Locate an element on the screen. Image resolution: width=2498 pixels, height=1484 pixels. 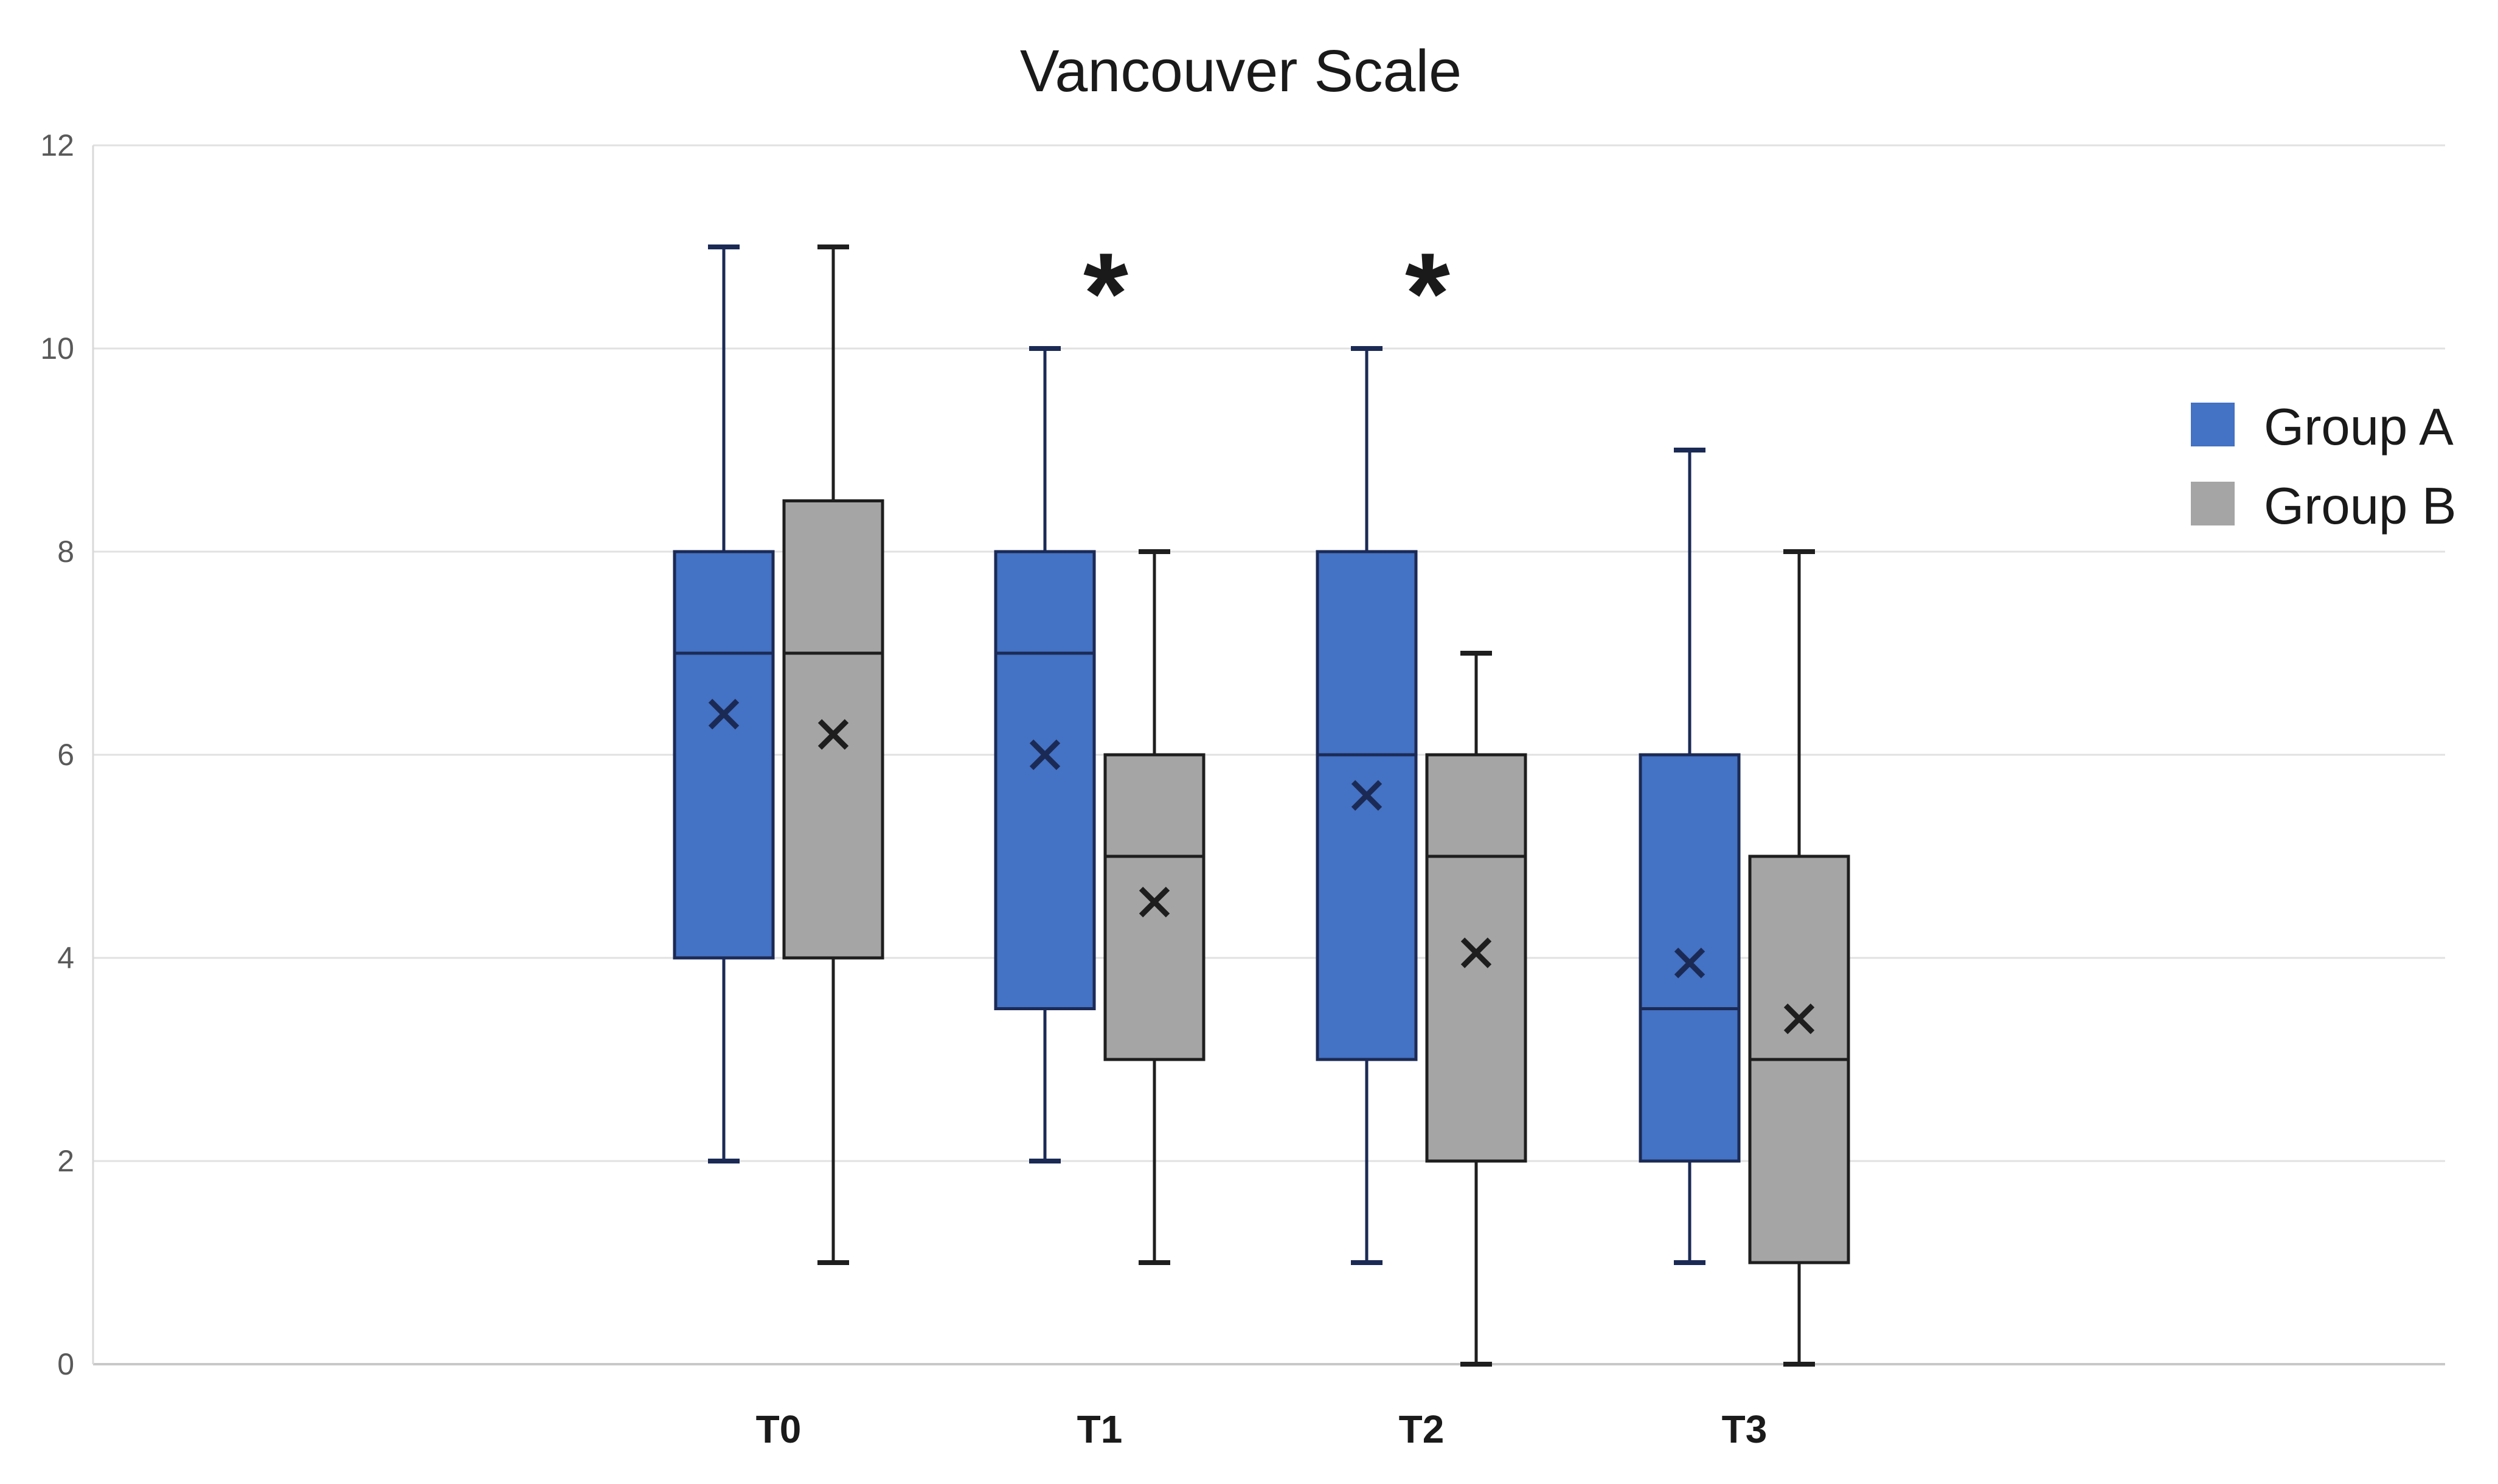
y-tick-label-10: 10 is located at coordinates (57, 348).